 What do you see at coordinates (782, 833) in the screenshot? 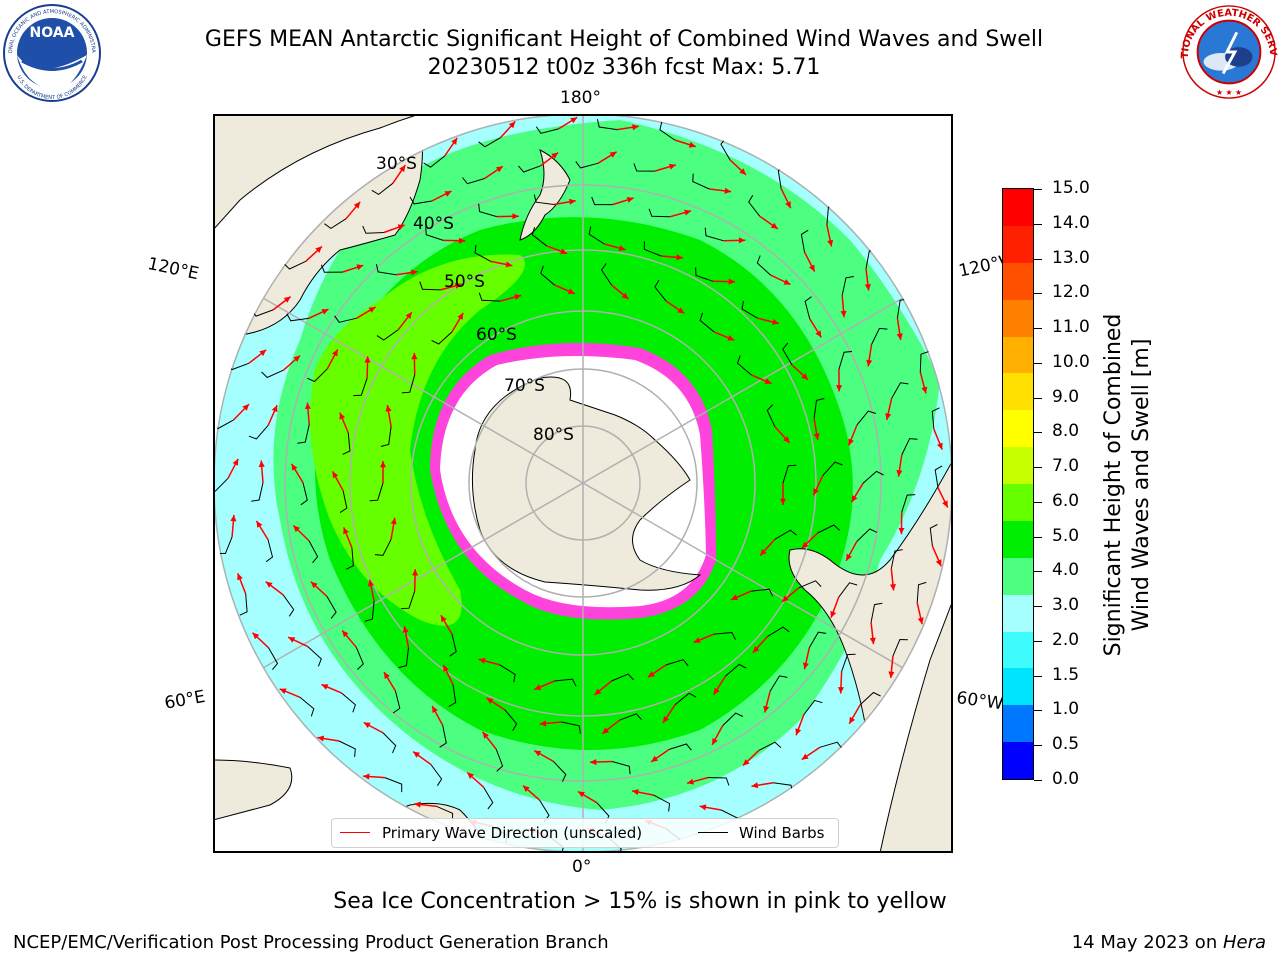
I see `legend-barb-label: Wind Barbs` at bounding box center [782, 833].